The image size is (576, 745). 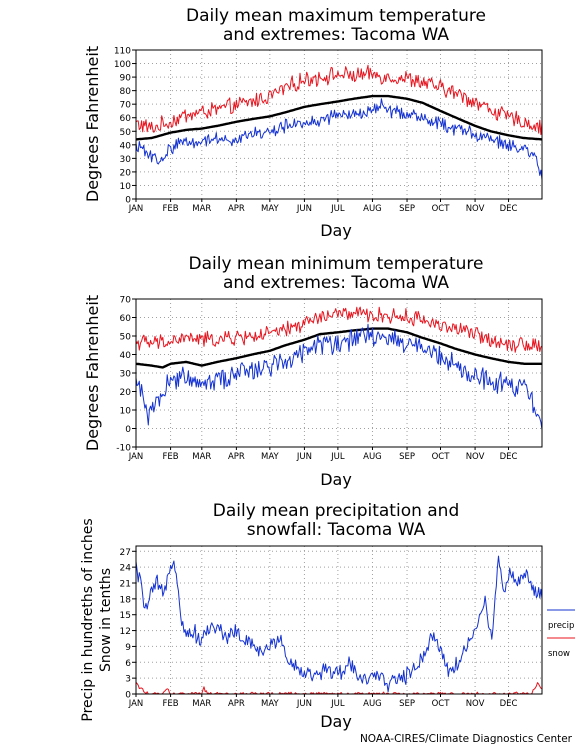 What do you see at coordinates (88, 619) in the screenshot?
I see `y-axis-label: Precip in hundreths of inches` at bounding box center [88, 619].